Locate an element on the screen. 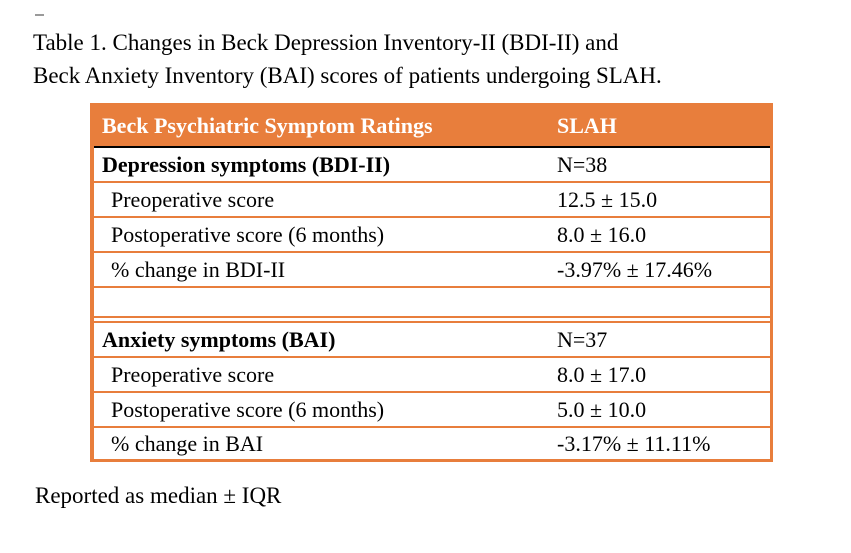 Image resolution: width=851 pixels, height=553 pixels. table-header-row: Beck Psychiatric Symptom Ratings SLAH is located at coordinates (432, 127).